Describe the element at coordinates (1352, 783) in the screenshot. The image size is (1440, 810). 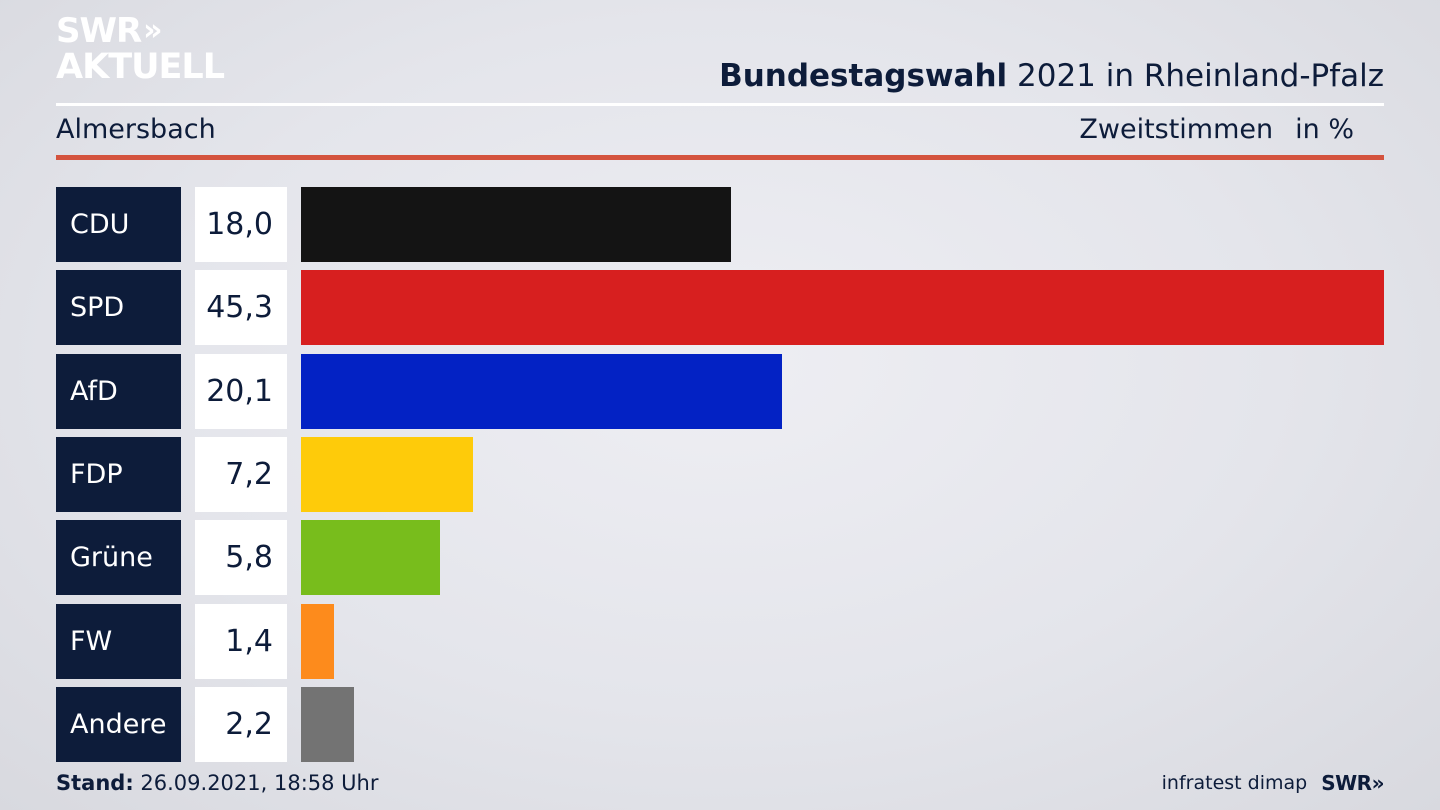
I see `swr-brand-icon: SWR»` at that location.